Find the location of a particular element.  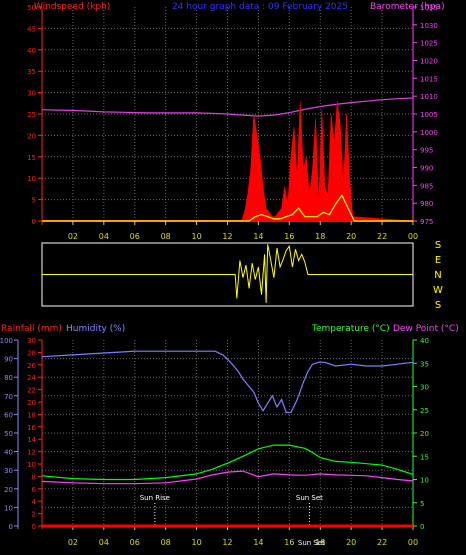

wind-tick-label: 20 is located at coordinates (31, 136).